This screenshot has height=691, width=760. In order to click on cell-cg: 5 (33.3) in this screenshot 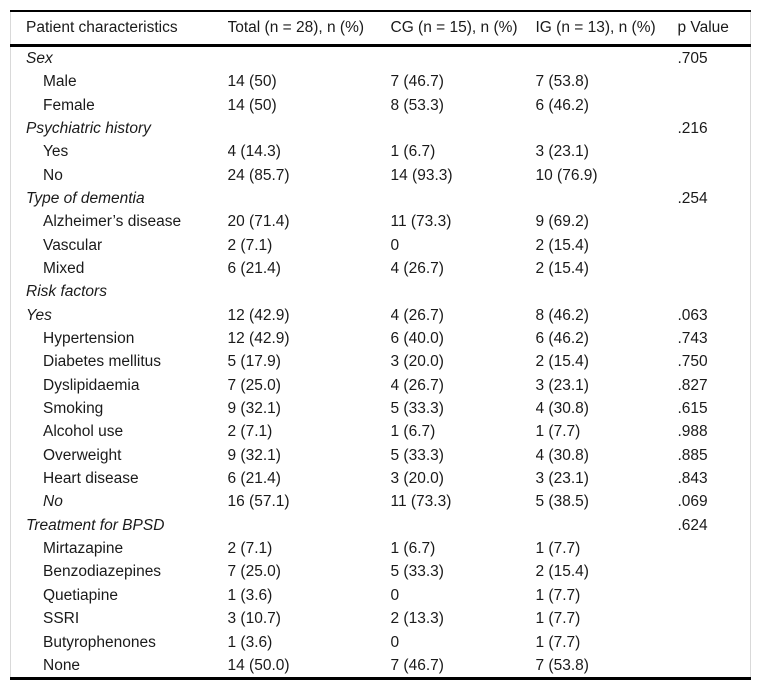, I will do `click(417, 409)`.